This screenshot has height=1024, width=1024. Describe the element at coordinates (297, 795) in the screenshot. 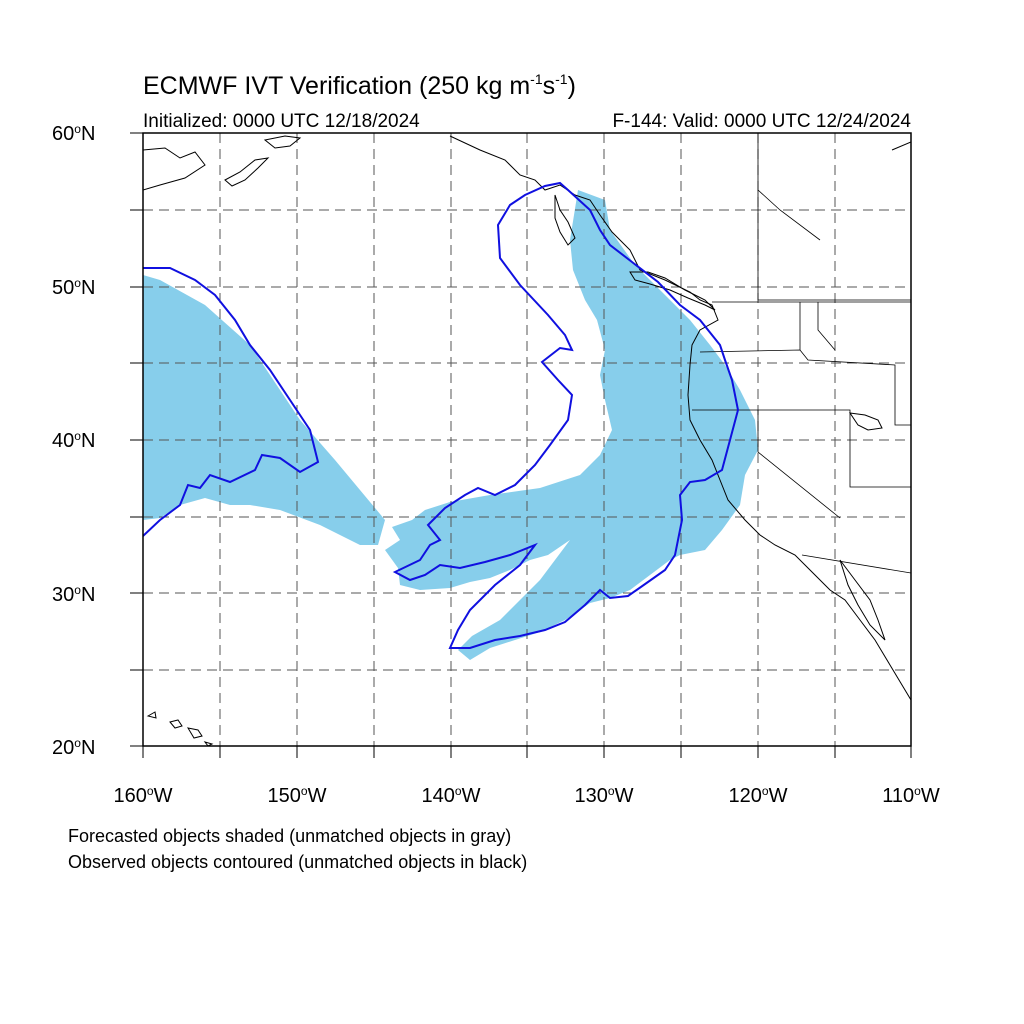

I see `lon-label-150w: 150oW` at that location.